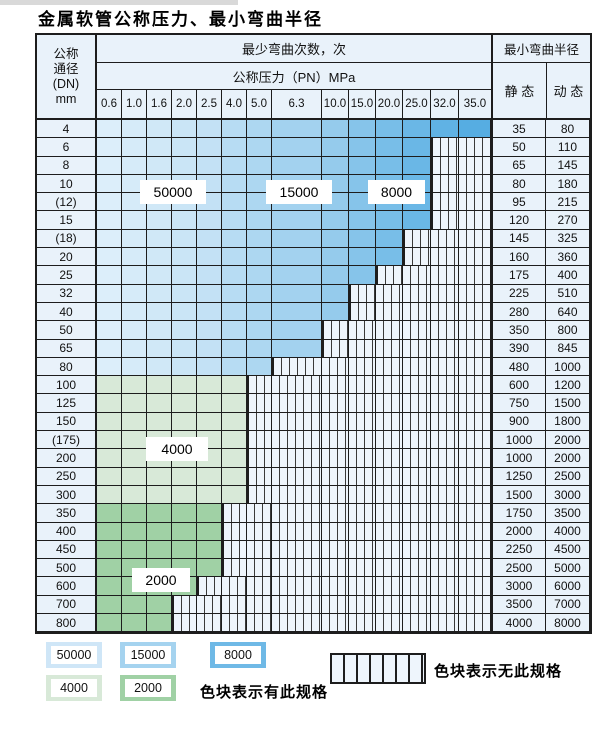 Image resolution: width=600 pixels, height=743 pixels. I want to click on zone-label: 8000, so click(396, 192).